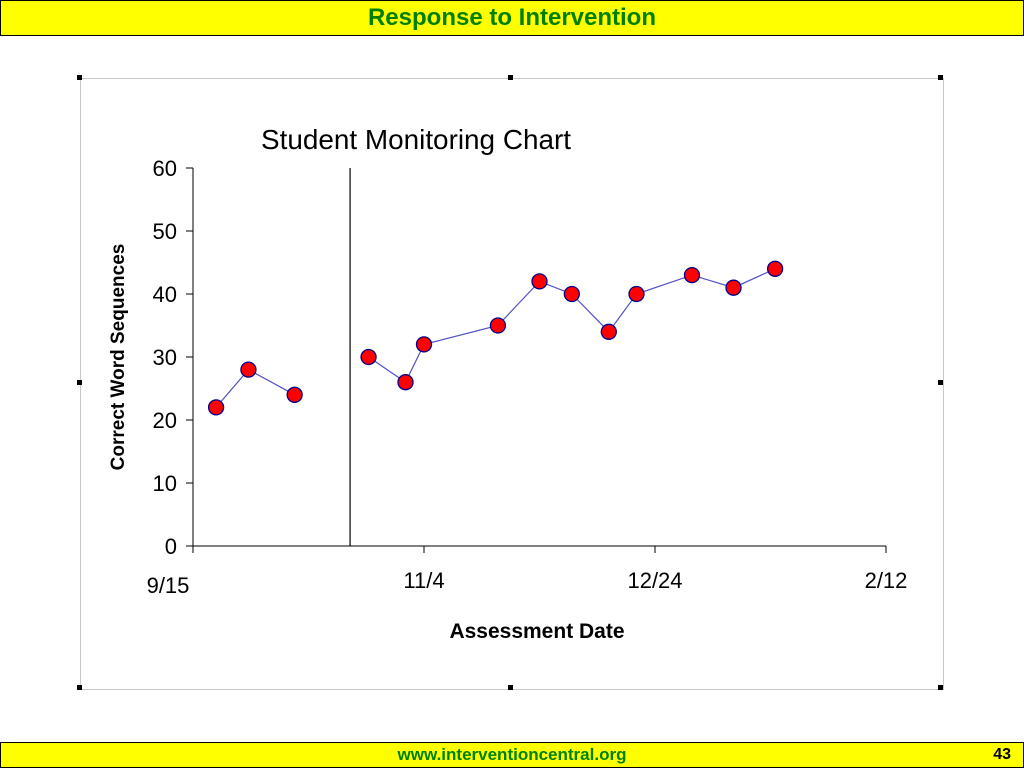 The width and height of the screenshot is (1024, 768). I want to click on series-line-baseline, so click(255, 388).